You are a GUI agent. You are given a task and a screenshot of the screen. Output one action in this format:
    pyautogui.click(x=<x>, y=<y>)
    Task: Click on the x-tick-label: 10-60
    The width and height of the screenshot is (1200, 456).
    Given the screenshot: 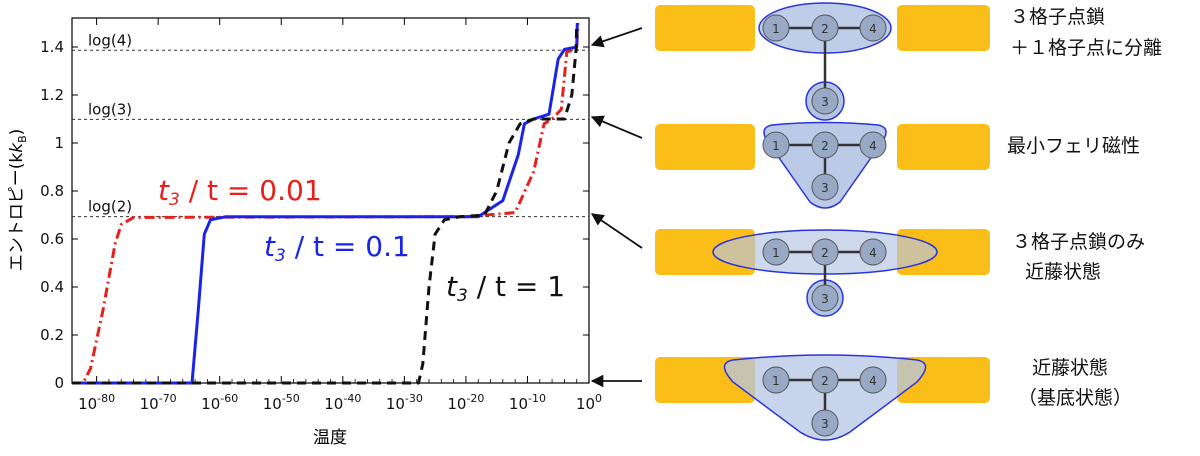 What is the action you would take?
    pyautogui.click(x=219, y=402)
    